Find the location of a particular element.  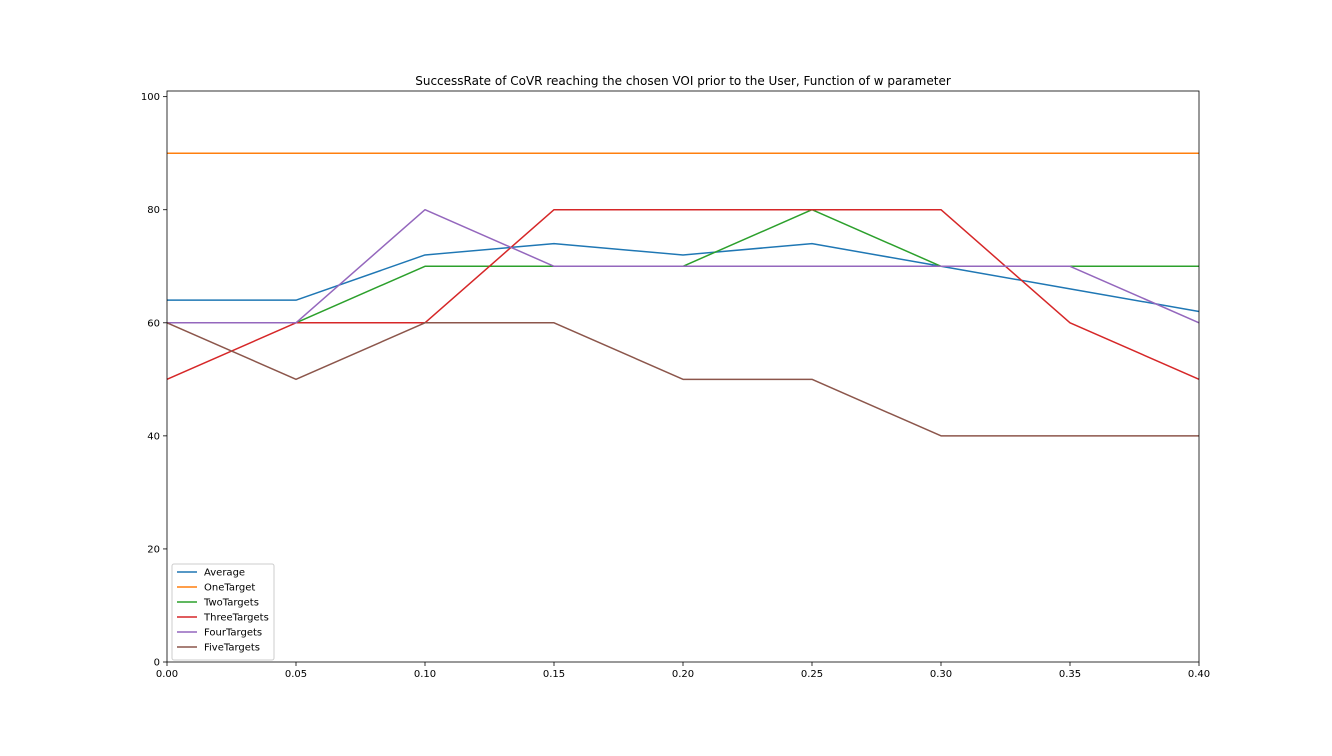

y-tick-label: 20 is located at coordinates (153, 549).